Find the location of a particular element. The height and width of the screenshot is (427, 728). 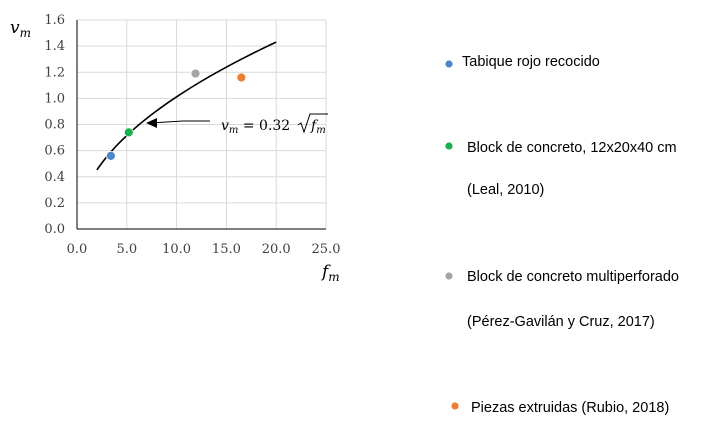

y-axis-label: vm is located at coordinates (20, 29).